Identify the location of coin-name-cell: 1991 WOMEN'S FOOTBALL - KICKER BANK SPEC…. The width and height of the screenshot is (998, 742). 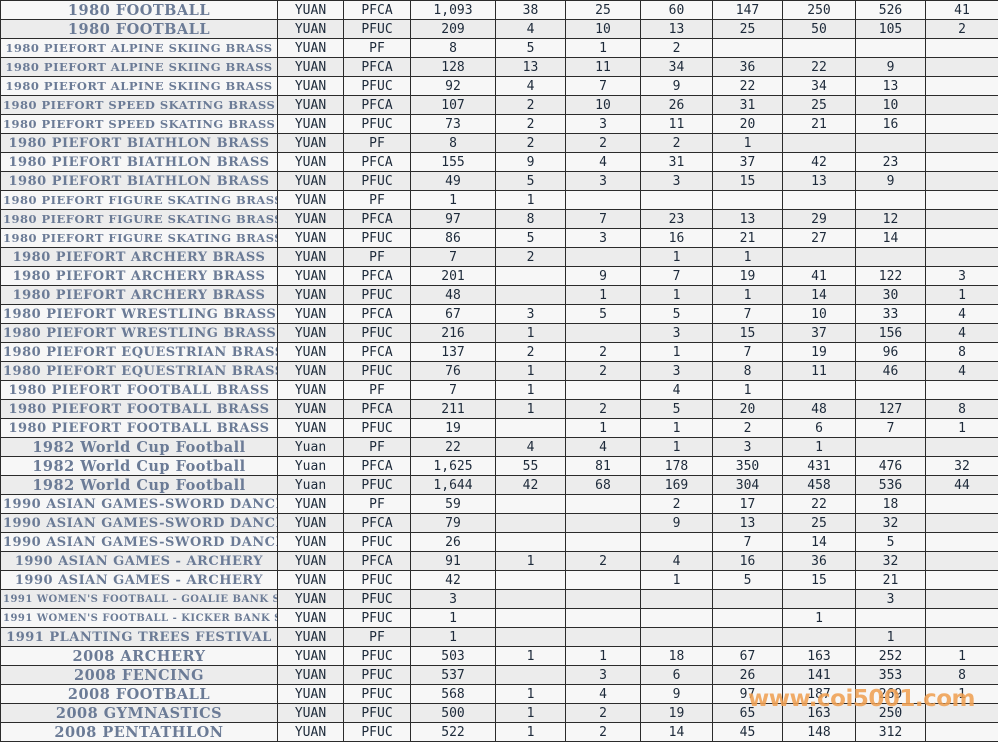
(139, 618).